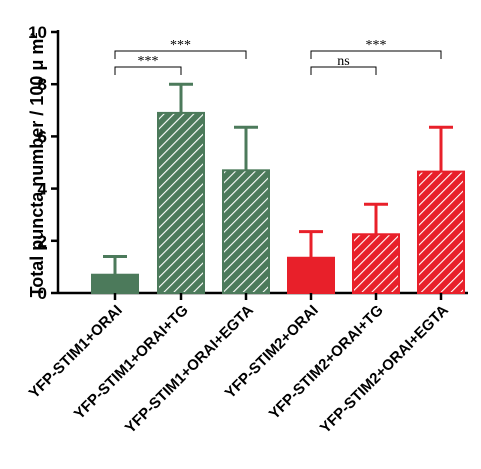  What do you see at coordinates (343, 61) in the screenshot?
I see `significance-label: ns` at bounding box center [343, 61].